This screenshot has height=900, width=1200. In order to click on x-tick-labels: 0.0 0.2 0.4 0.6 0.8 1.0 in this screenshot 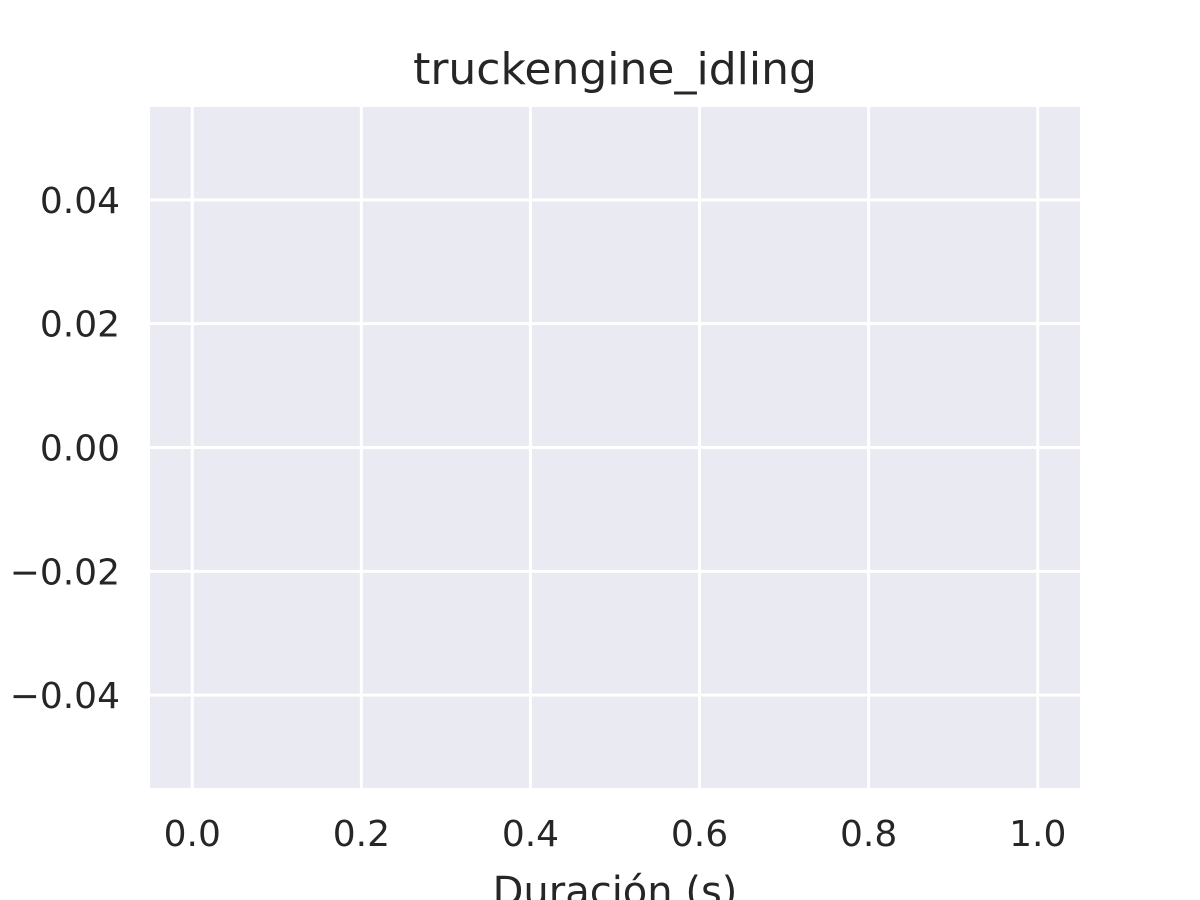, I will do `click(615, 834)`.